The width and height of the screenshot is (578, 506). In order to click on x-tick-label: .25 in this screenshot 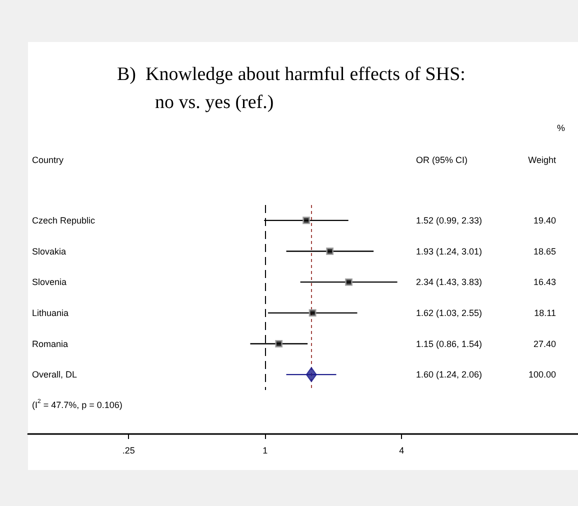, I will do `click(128, 451)`.